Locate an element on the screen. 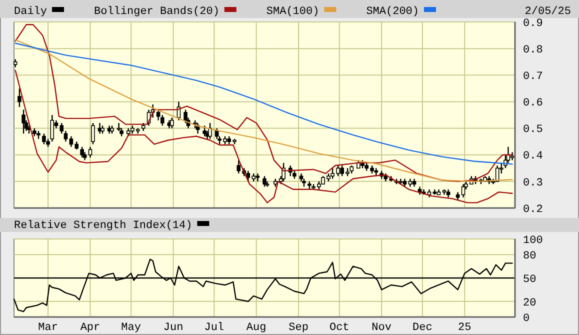  y-tick-label: 0.8 is located at coordinates (533, 50).